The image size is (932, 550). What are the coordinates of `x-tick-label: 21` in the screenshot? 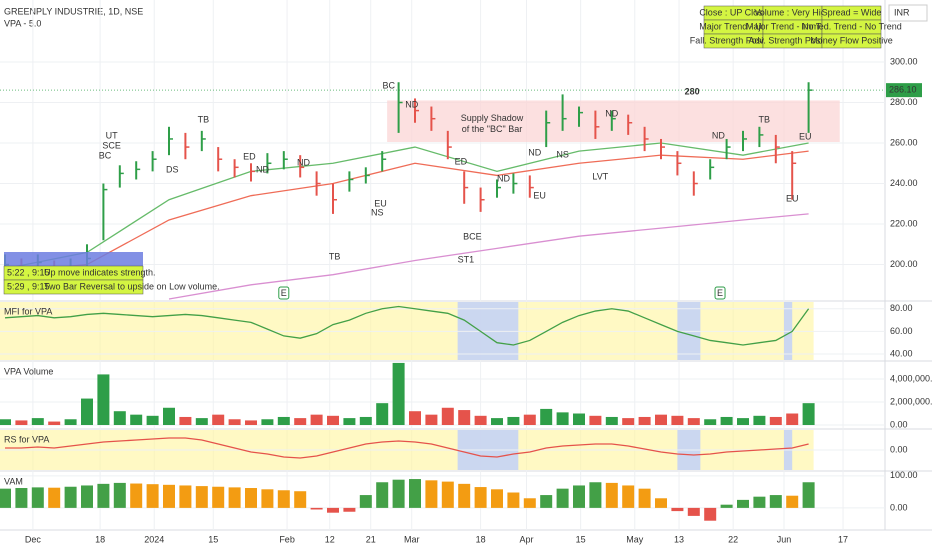 It's located at (371, 539).